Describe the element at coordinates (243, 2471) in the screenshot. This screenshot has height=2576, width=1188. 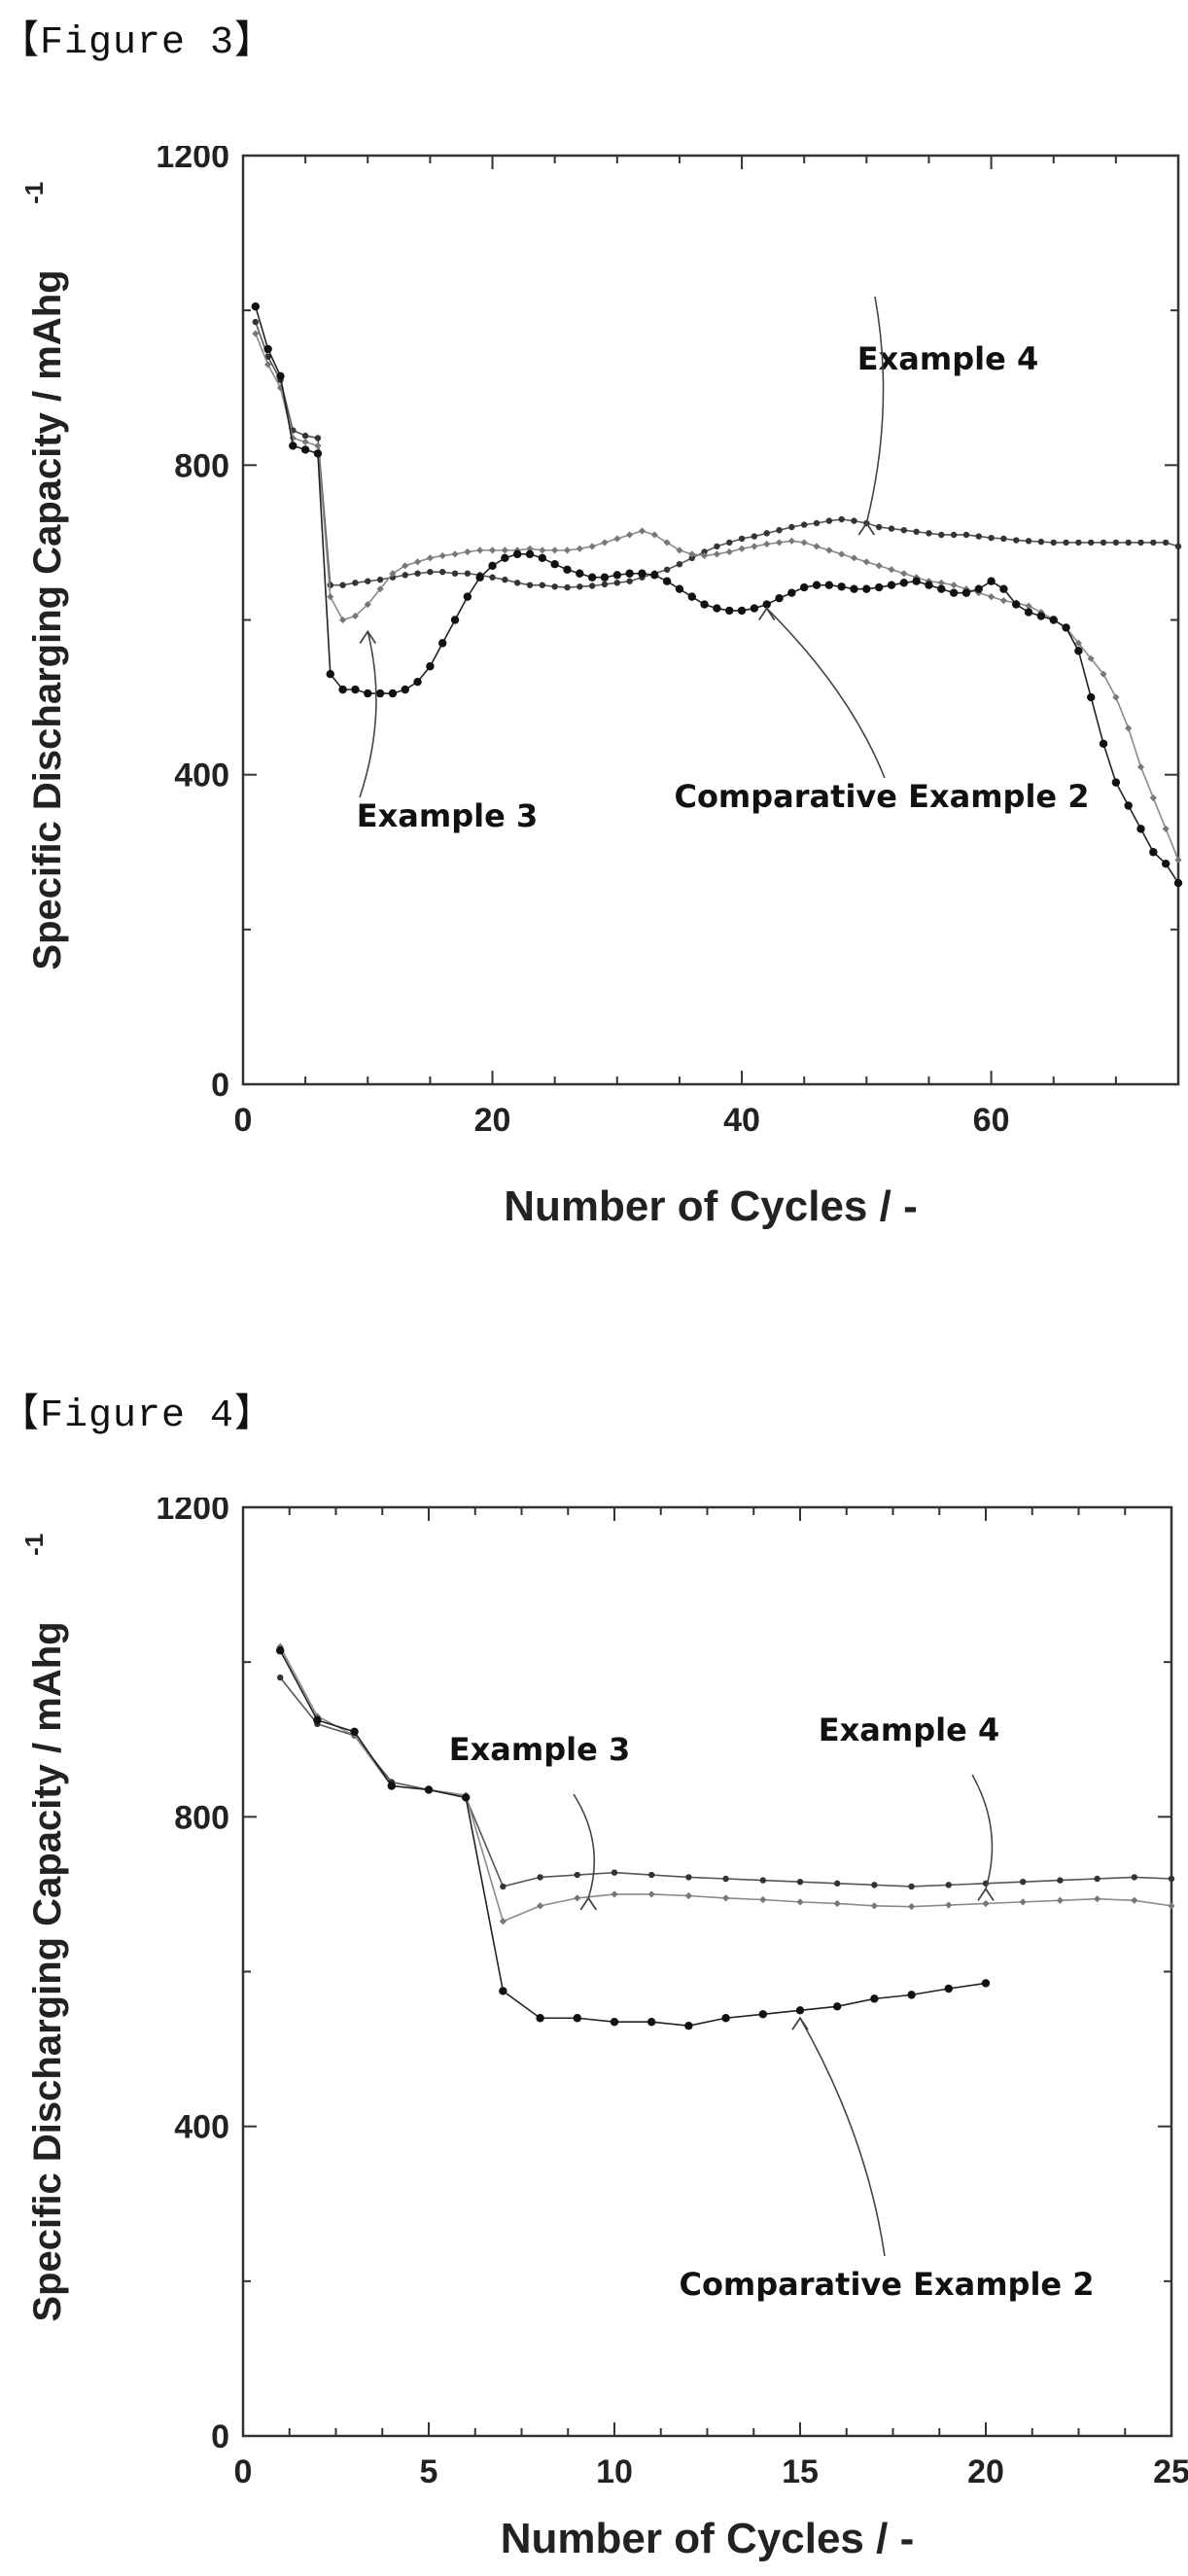
I see `x-tick-label: 0` at that location.